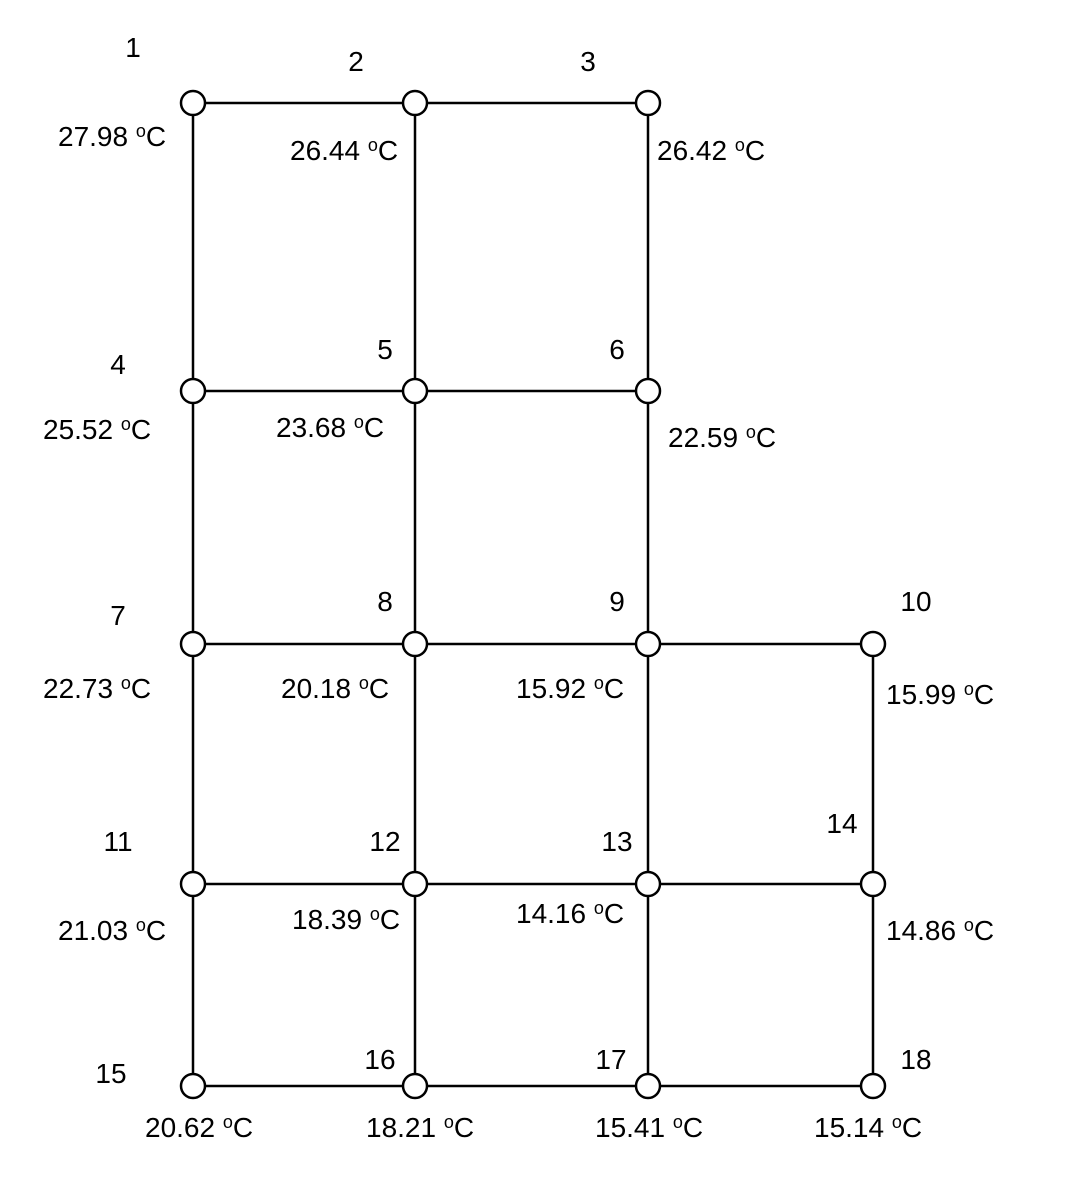 This screenshot has width=1074, height=1202. Describe the element at coordinates (617, 349) in the screenshot. I see `node-6-id-label: 6` at that location.